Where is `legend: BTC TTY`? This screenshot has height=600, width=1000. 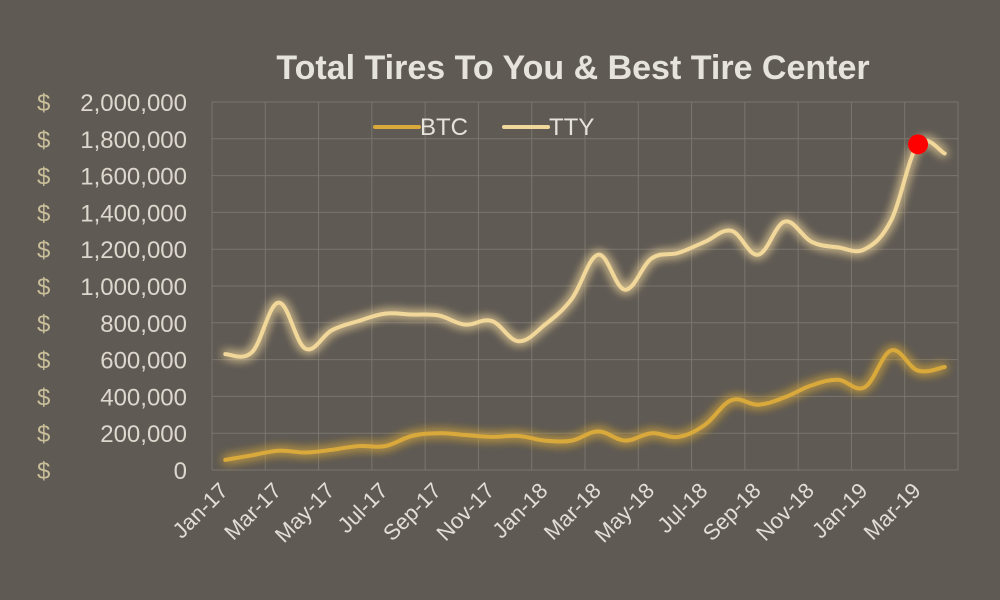
legend: BTC TTY is located at coordinates (483, 127).